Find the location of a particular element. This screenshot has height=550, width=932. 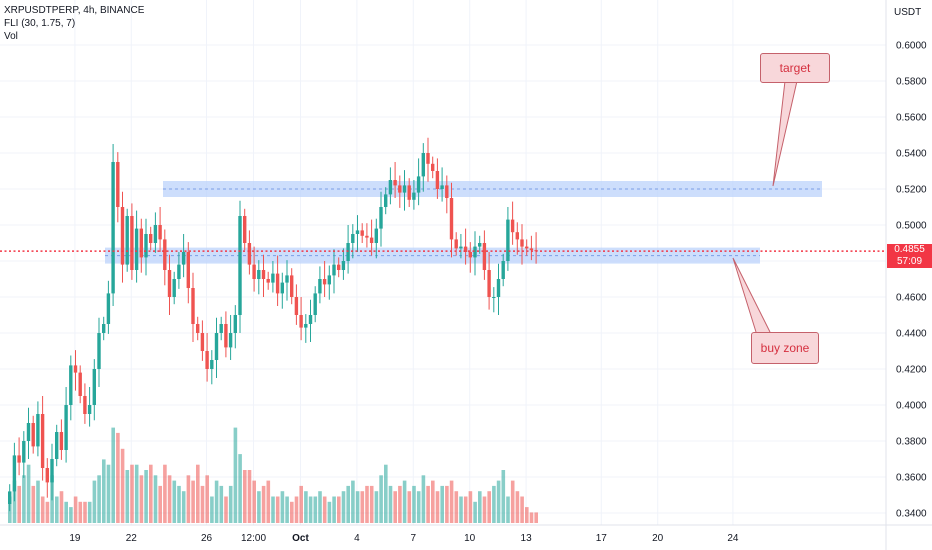

price-tick-label: 0.5000 is located at coordinates (911, 226).